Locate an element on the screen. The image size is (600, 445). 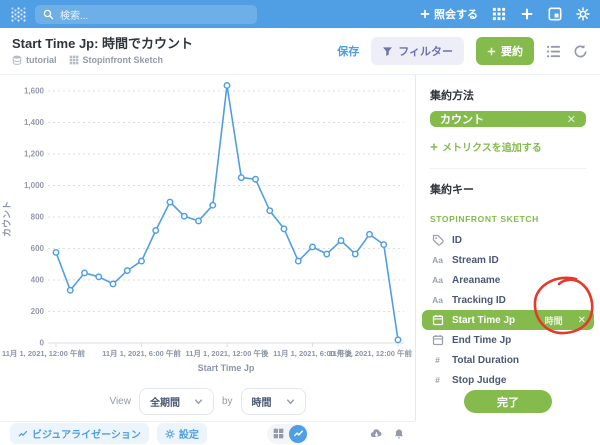
field-row-start-time-jp: Start Time Jp 時間 ✕ is located at coordinates (508, 320).